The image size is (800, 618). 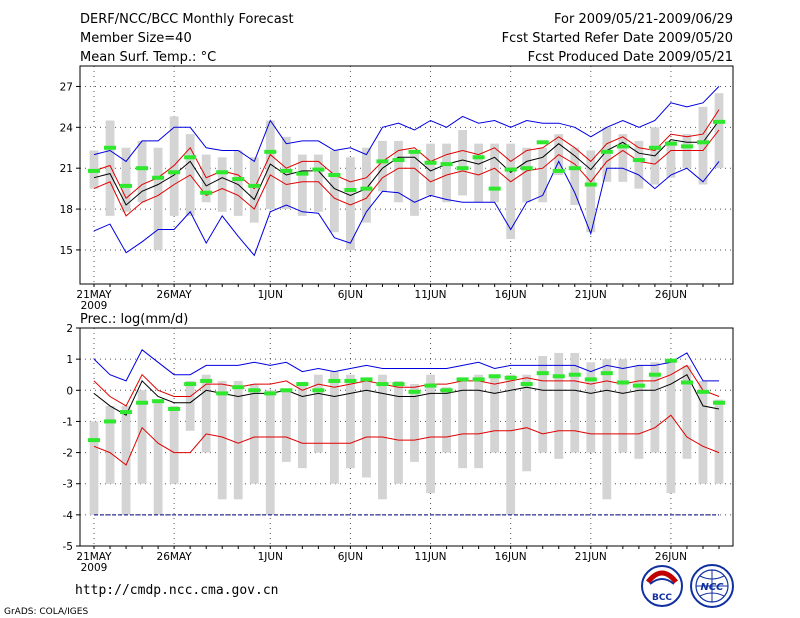 What do you see at coordinates (68, 454) in the screenshot?
I see `prec-ytick-label: -2` at bounding box center [68, 454].